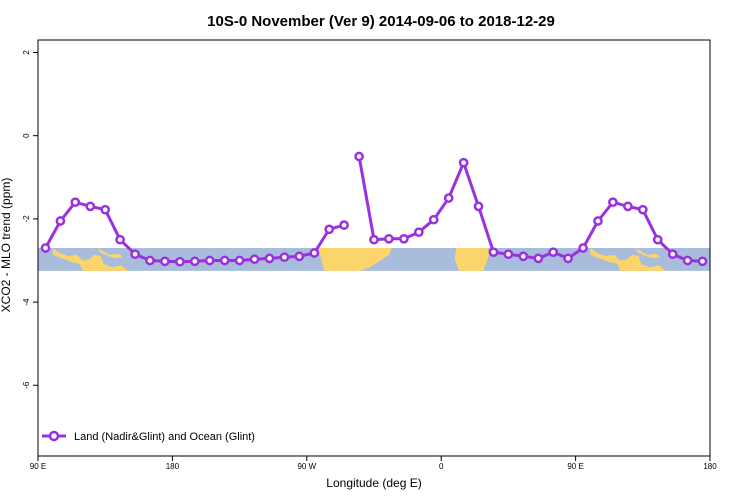 The image size is (750, 500). What do you see at coordinates (373, 483) in the screenshot?
I see `x-axis-label: Longitude (deg E)` at bounding box center [373, 483].